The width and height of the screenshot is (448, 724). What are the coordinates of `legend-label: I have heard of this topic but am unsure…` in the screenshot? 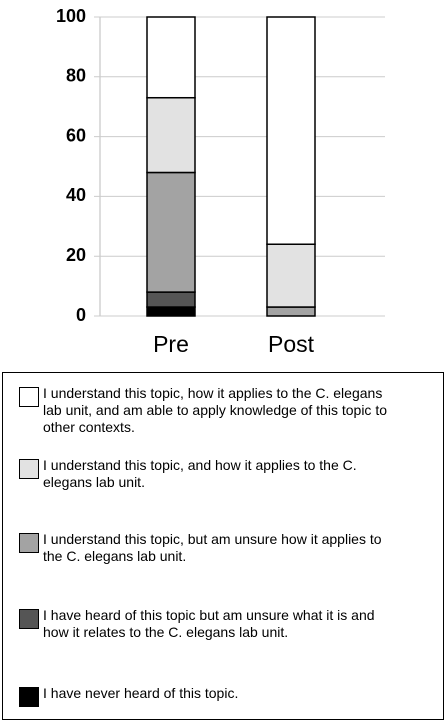 It's located at (209, 623).